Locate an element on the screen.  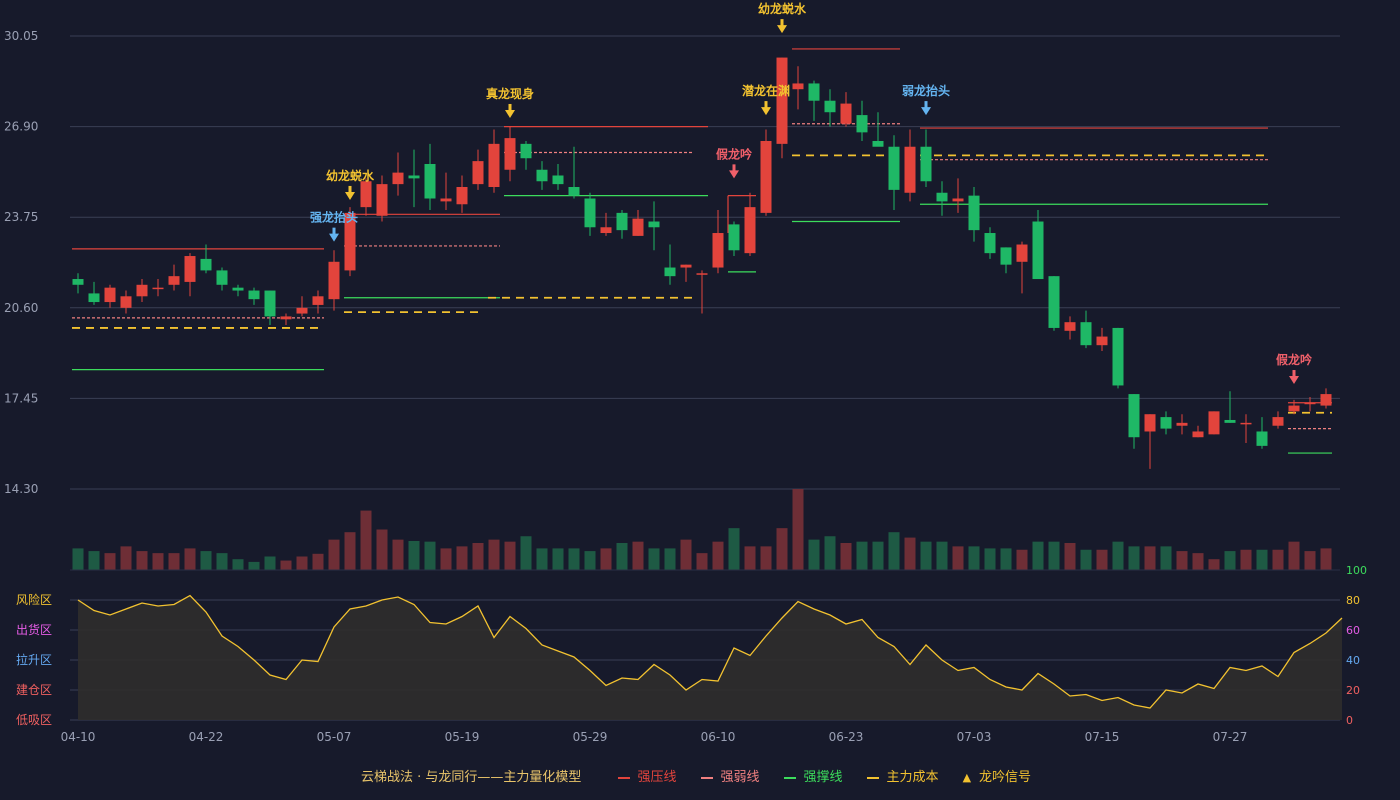
signal-label: 假龙吟 is located at coordinates (1294, 359).